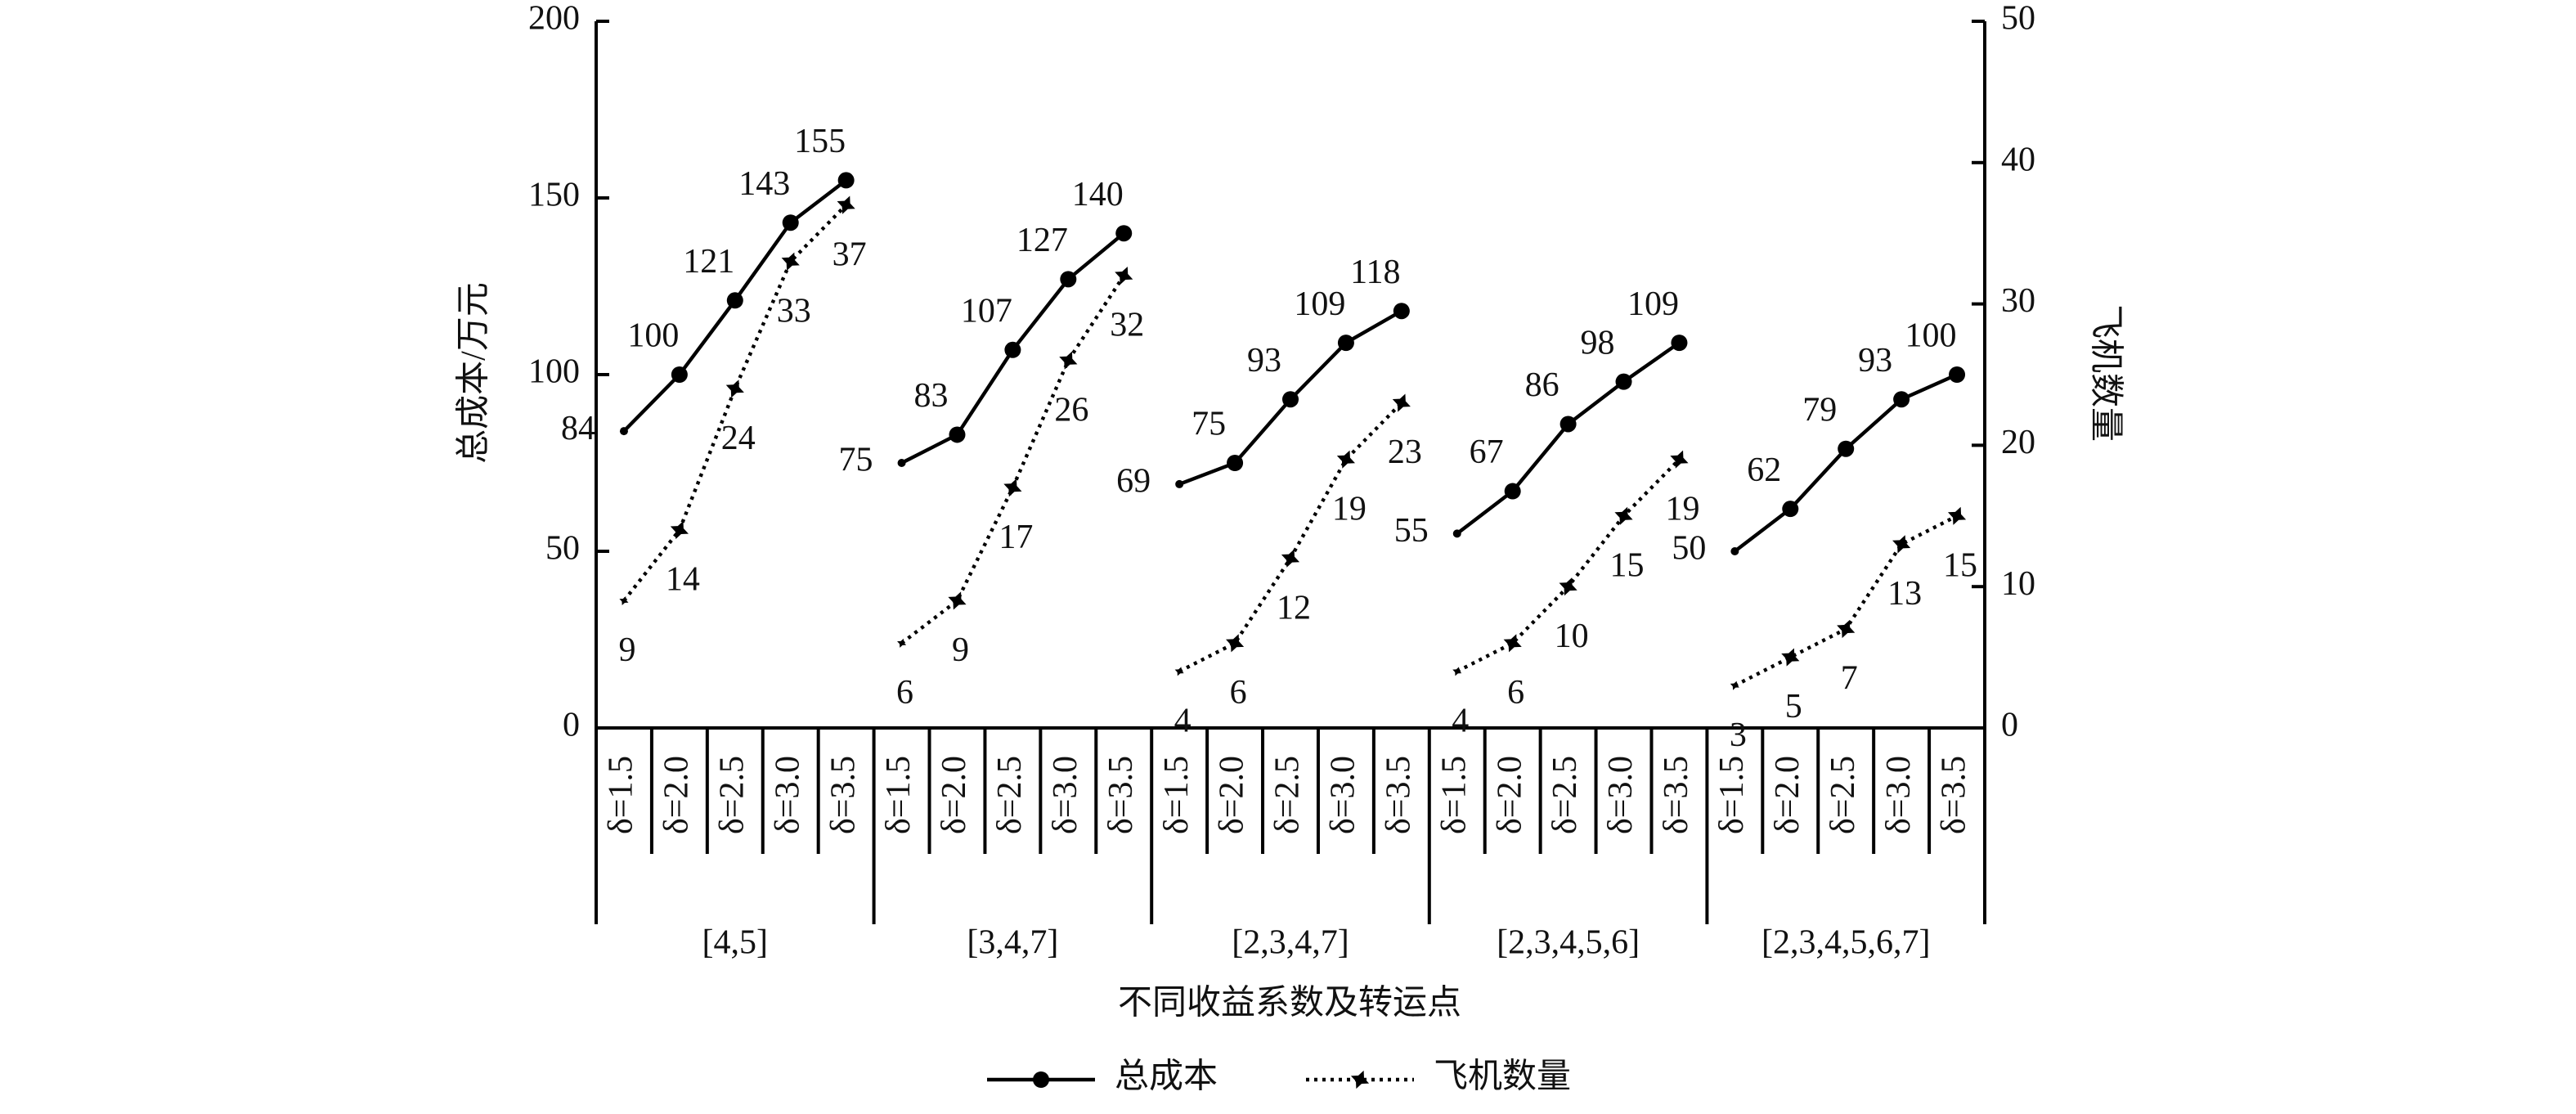  Describe the element at coordinates (820, 141) in the screenshot. I see `data-label: 155` at that location.